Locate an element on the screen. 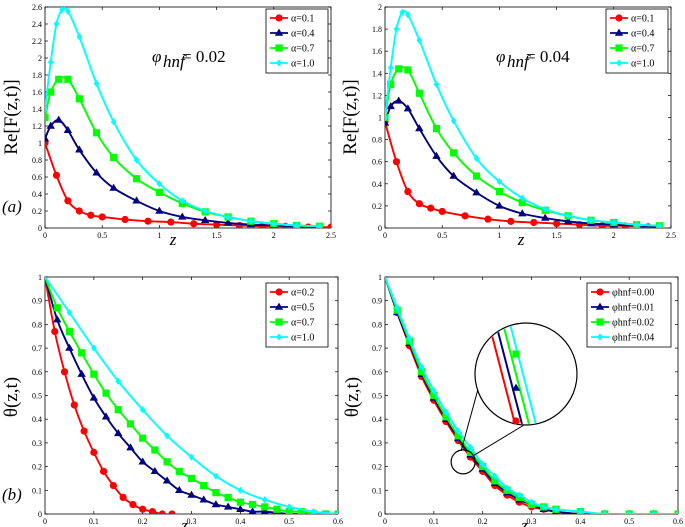 The image size is (685, 527). inset-marker is located at coordinates (516, 421).